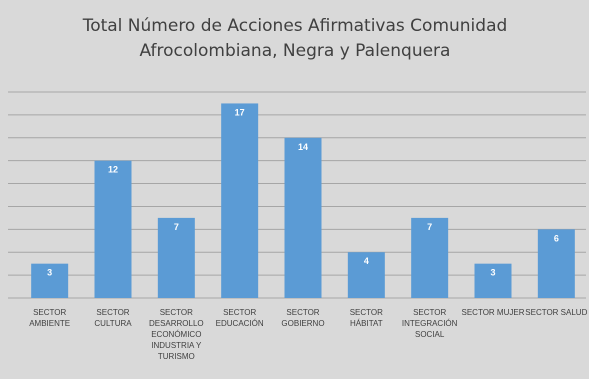 The width and height of the screenshot is (589, 379). Describe the element at coordinates (493, 312) in the screenshot. I see `x-tick-label: SECTOR MUJER` at that location.